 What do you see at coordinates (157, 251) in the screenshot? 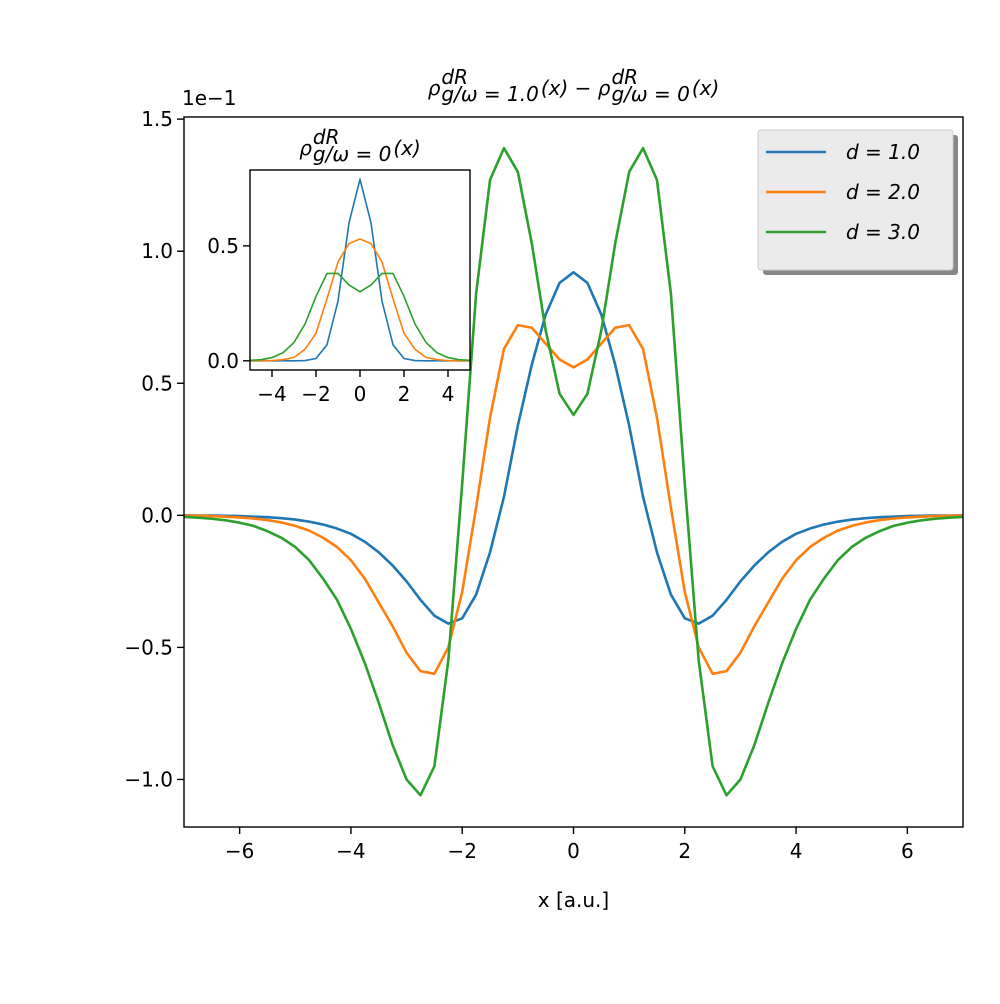
I see `y-tick-label: 1.0` at bounding box center [157, 251].